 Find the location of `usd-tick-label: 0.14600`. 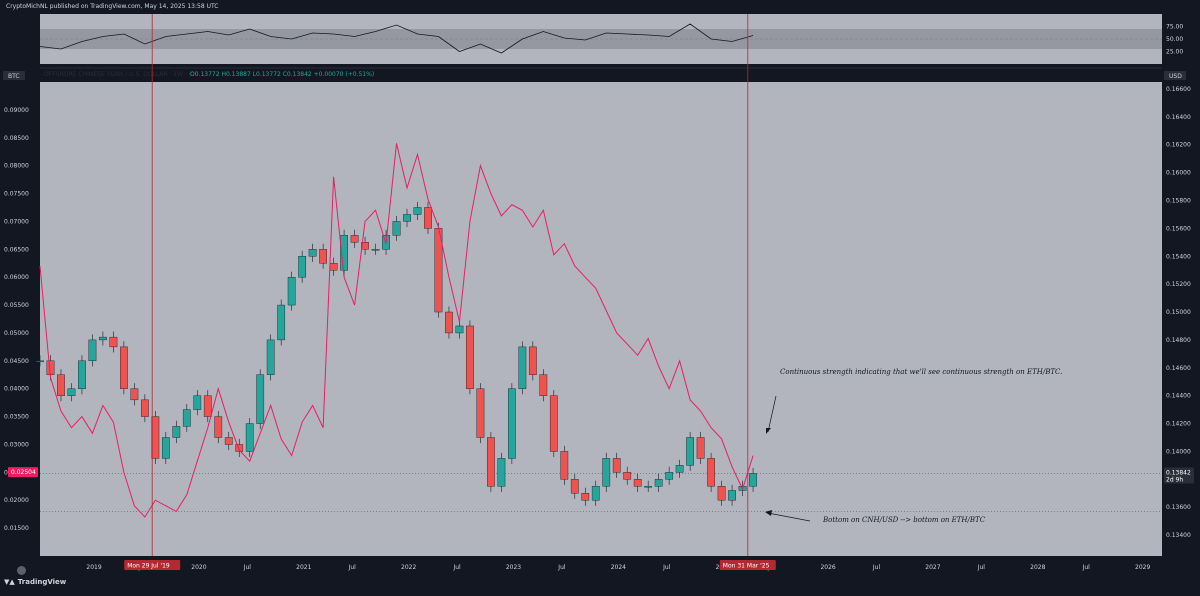

usd-tick-label: 0.14600 is located at coordinates (1178, 368).